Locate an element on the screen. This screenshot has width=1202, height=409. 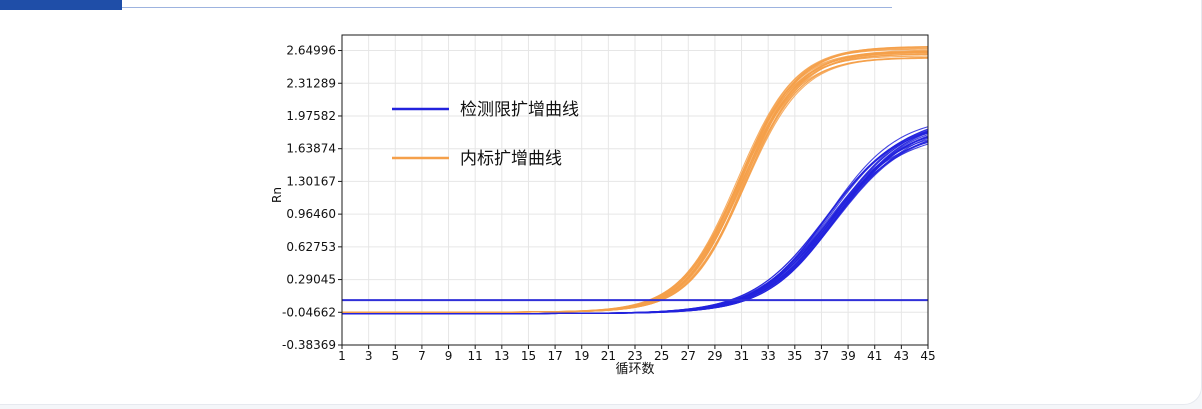
x-tick-label: 11 is located at coordinates (475, 356).